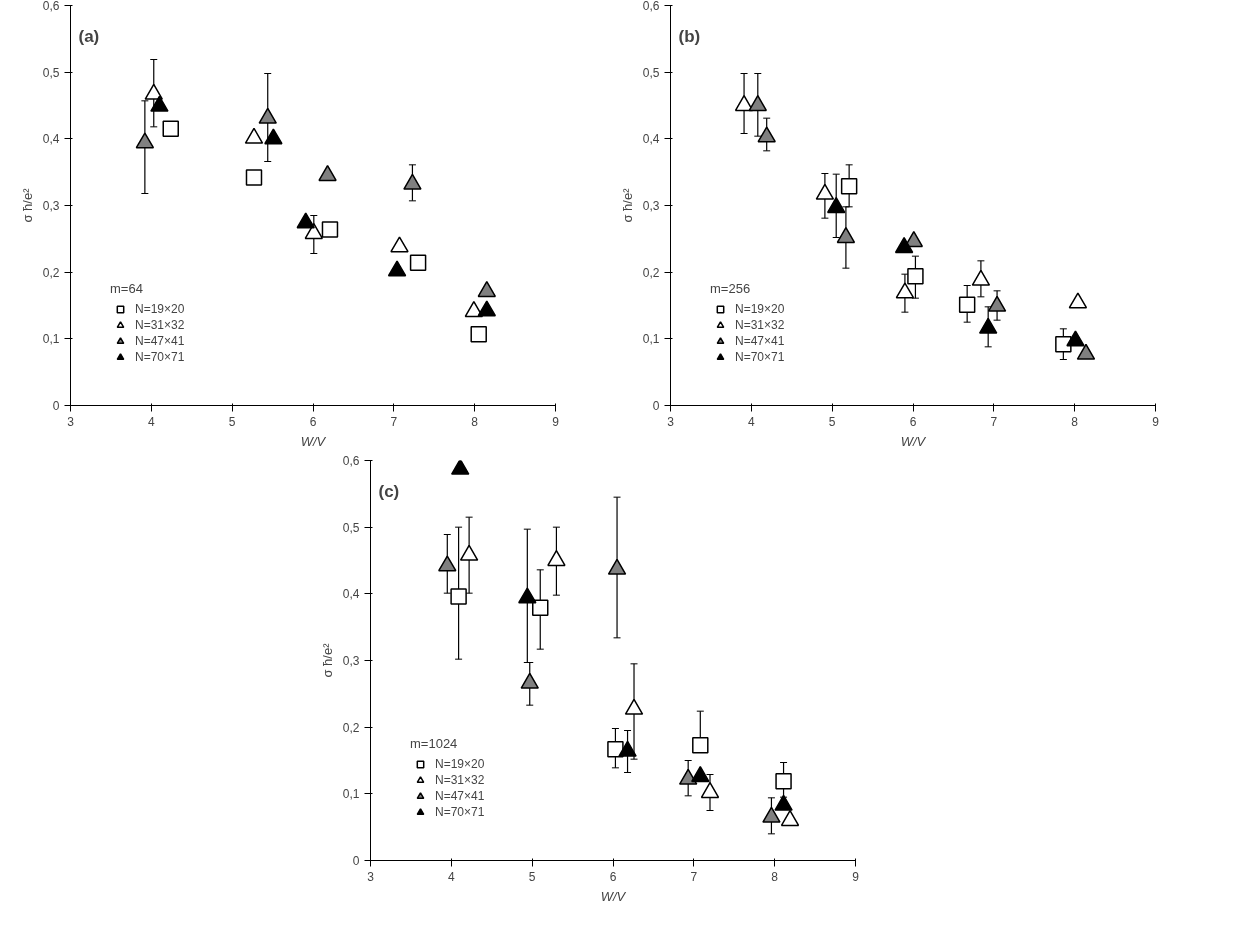  What do you see at coordinates (89, 36) in the screenshot?
I see `text: (a)` at bounding box center [89, 36].